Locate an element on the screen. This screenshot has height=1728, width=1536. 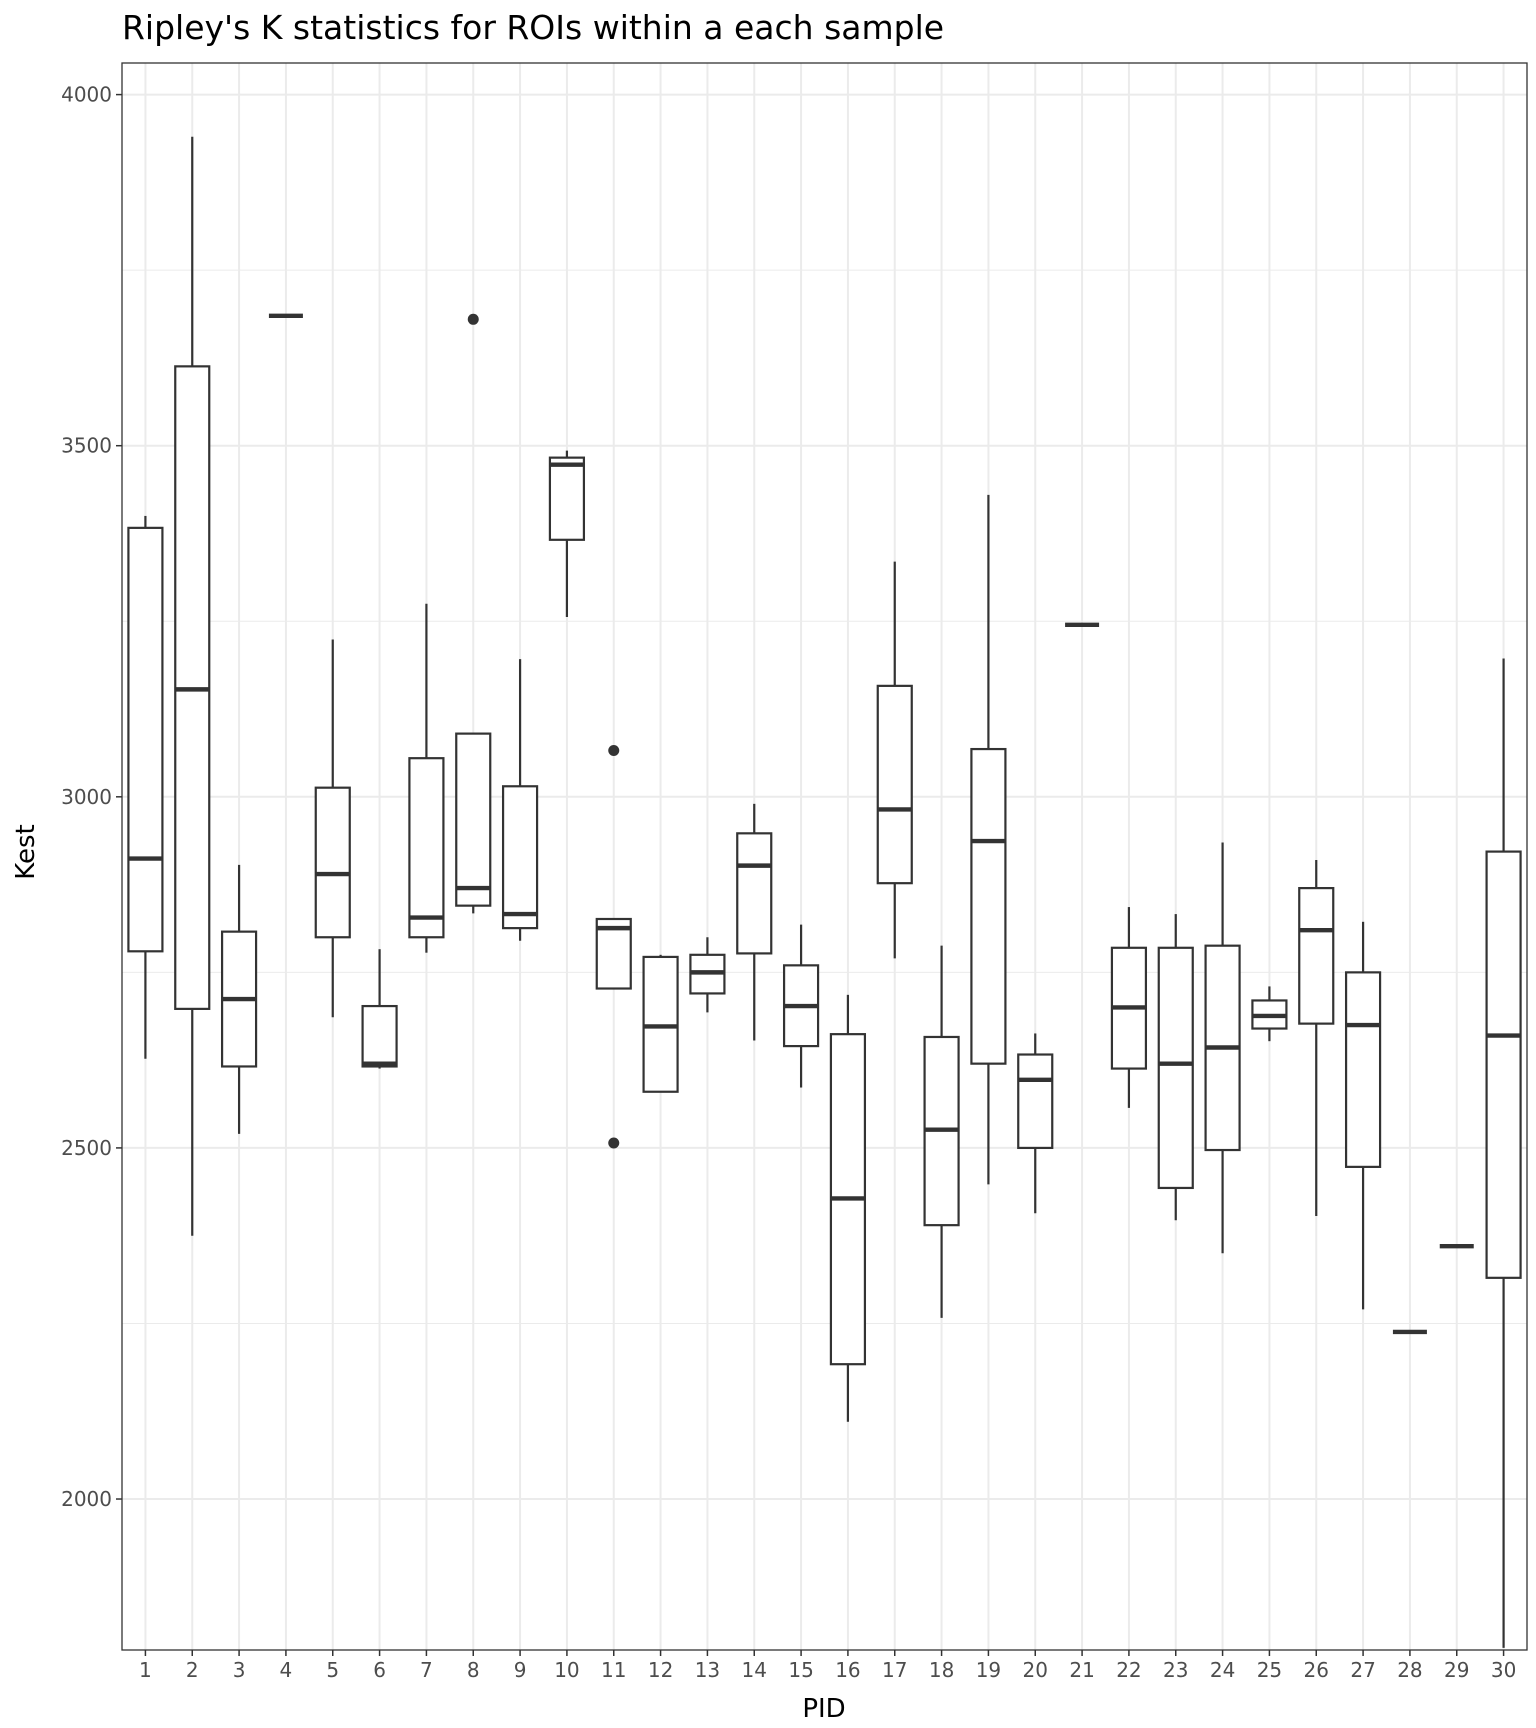
x-tick-label: 22 is located at coordinates (1128, 1670).